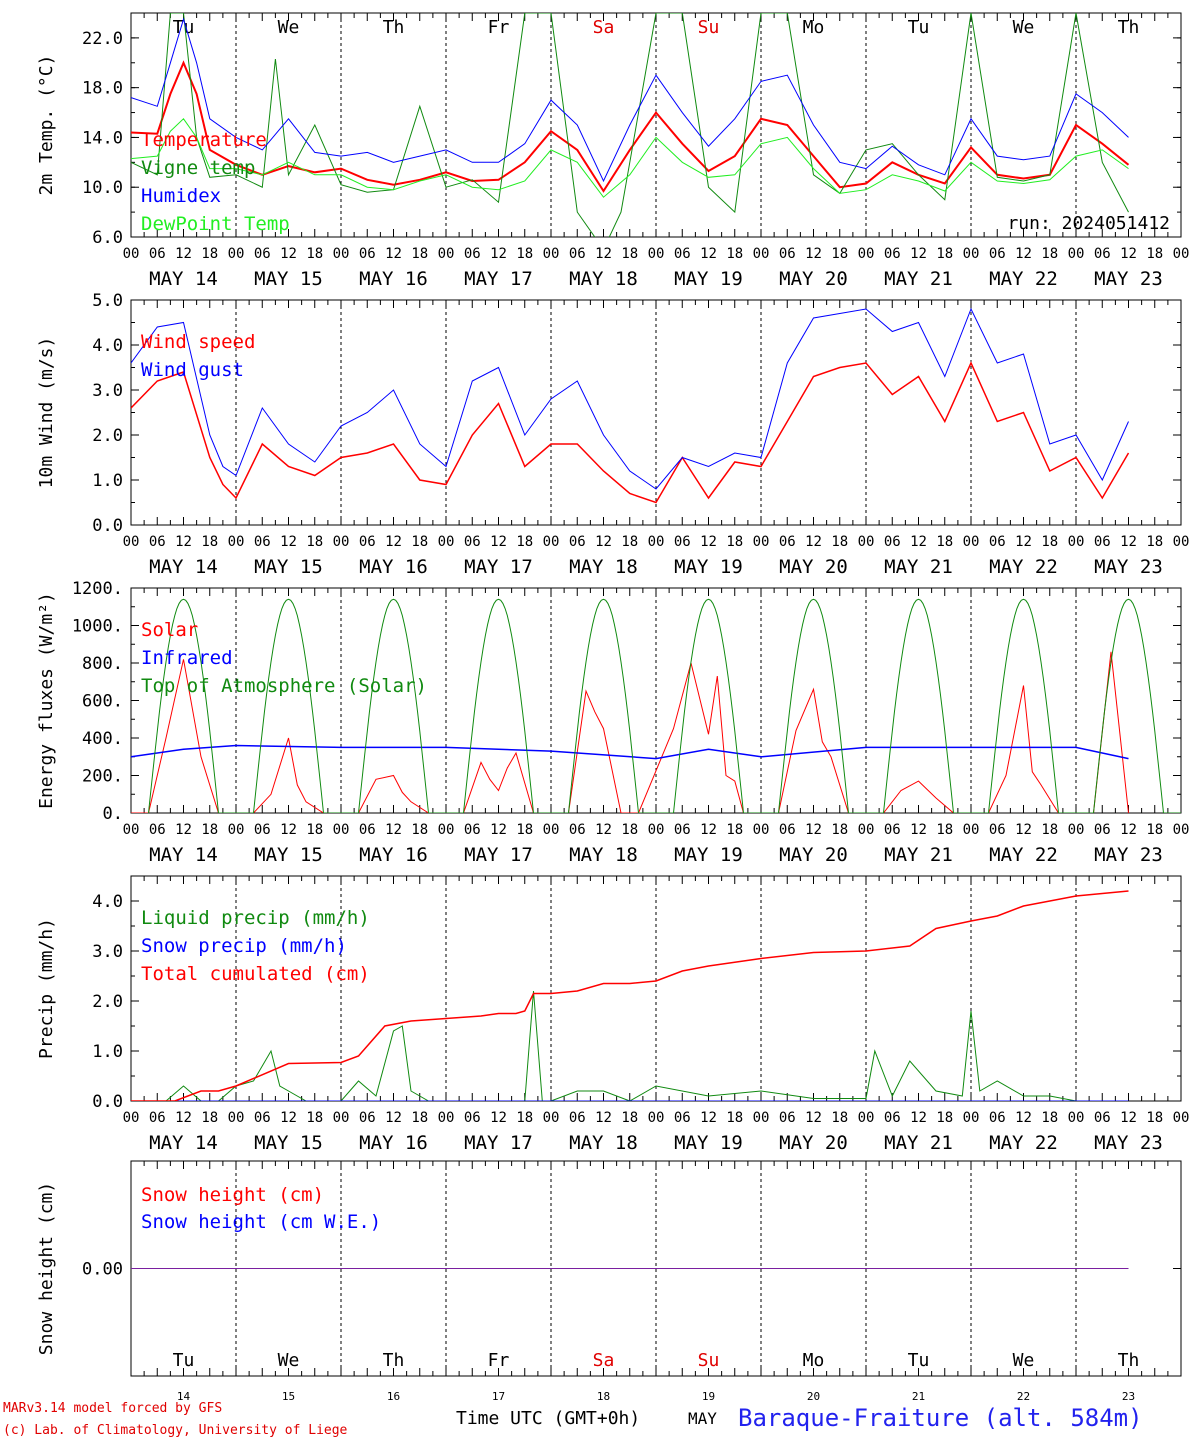 Image resolution: width=1194 pixels, height=1440 pixels. What do you see at coordinates (102, 39) in the screenshot?
I see `y-tick-label: 22.0` at bounding box center [102, 39].